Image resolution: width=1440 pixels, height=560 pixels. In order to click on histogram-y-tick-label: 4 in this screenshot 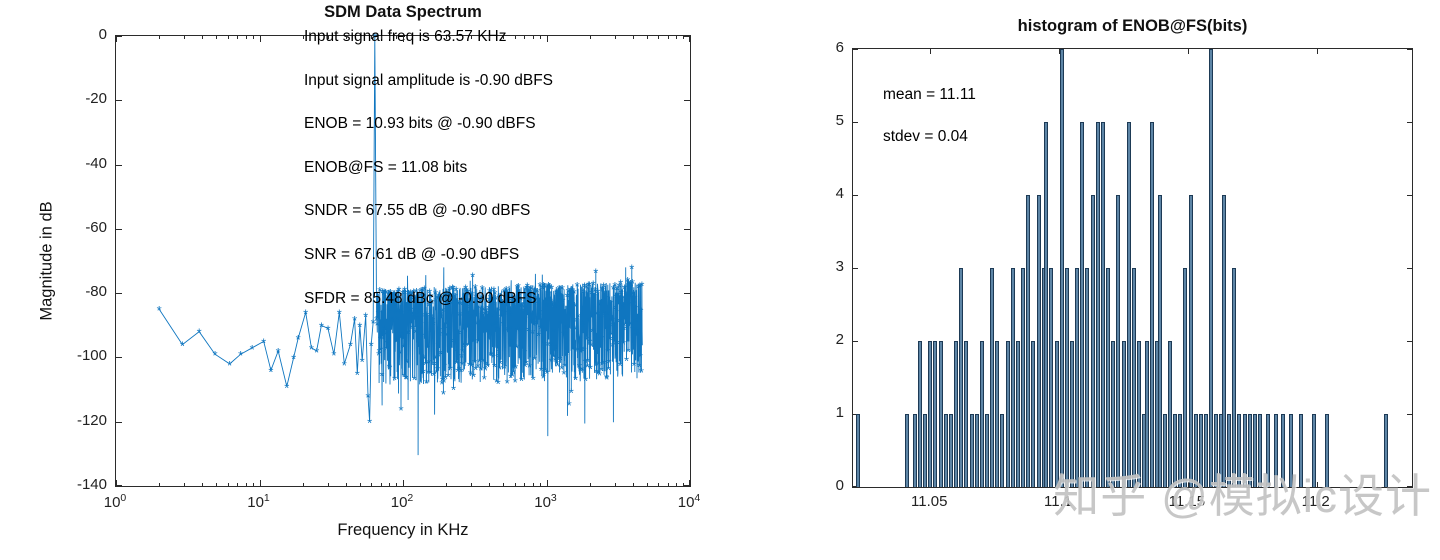, I will do `click(839, 193)`.